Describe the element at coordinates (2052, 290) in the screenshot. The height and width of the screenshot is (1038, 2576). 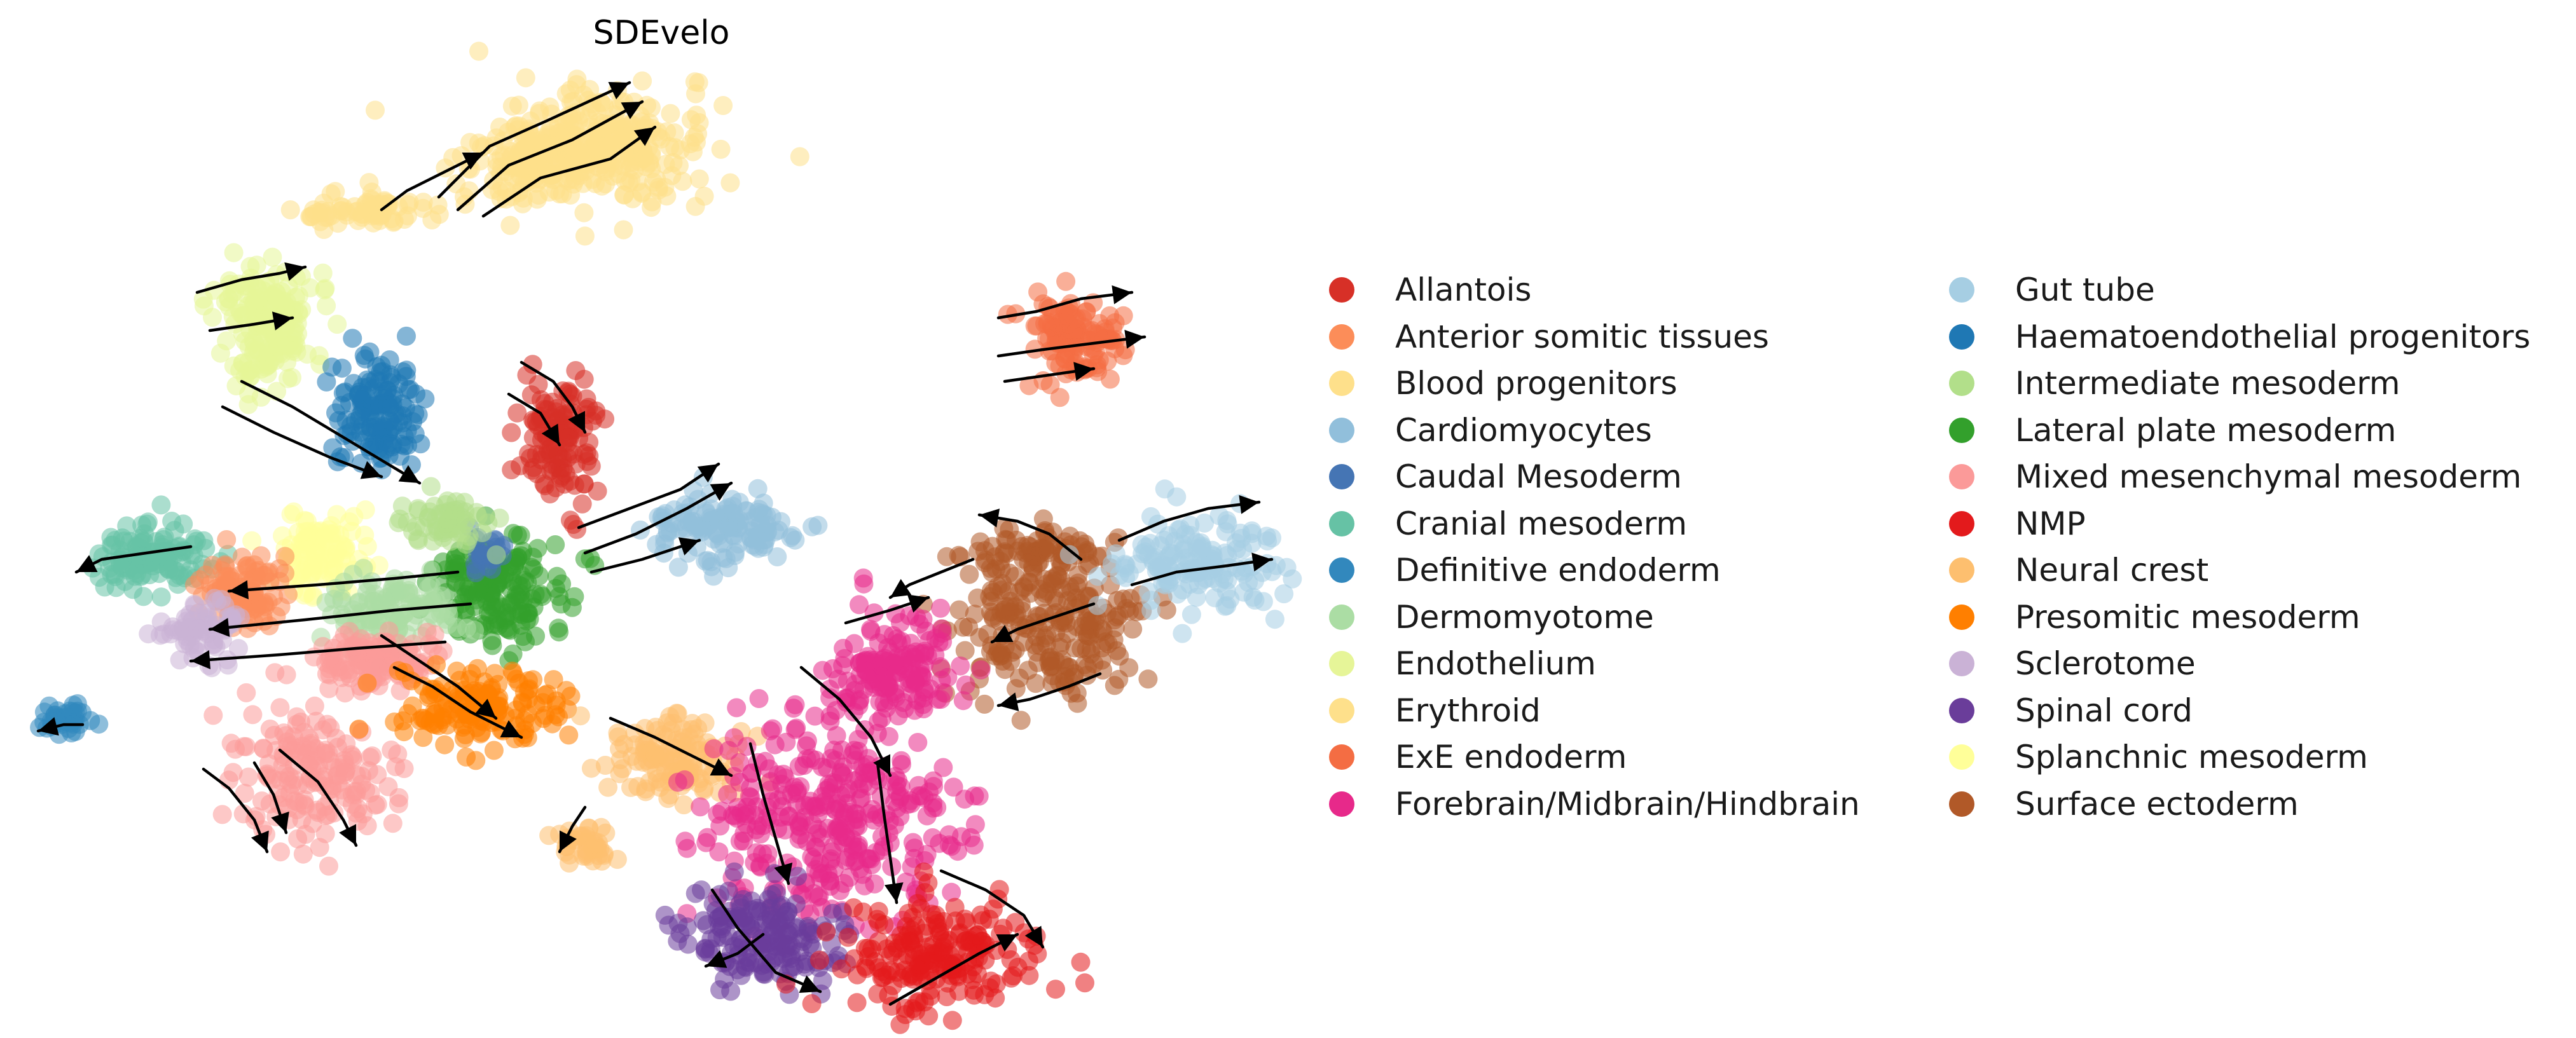
I see `legend-item: Gut tube` at that location.